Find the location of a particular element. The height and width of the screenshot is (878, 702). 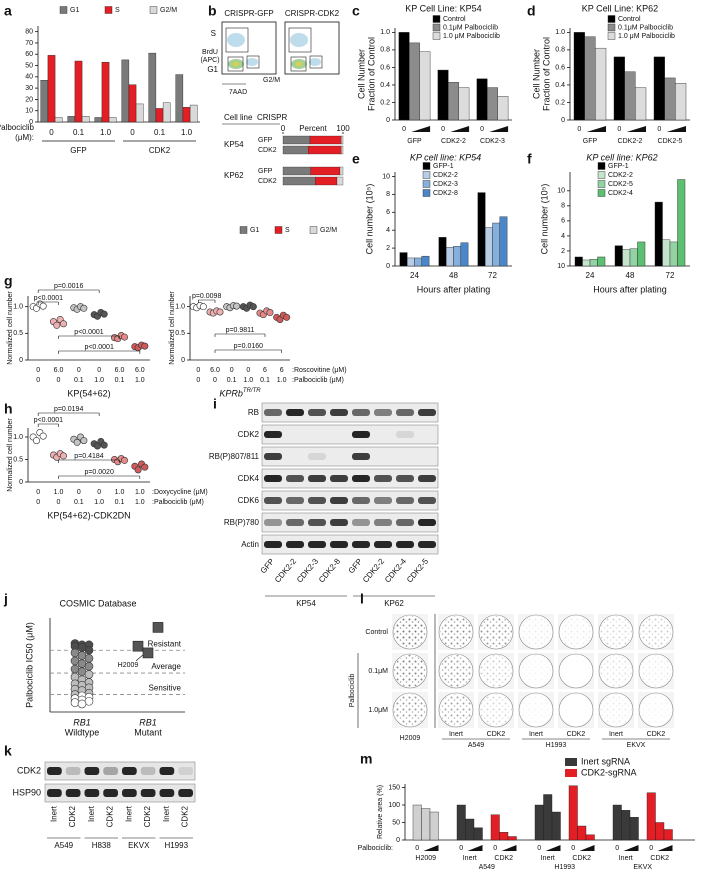

y-tick-label: 10 is located at coordinates (29, 111).